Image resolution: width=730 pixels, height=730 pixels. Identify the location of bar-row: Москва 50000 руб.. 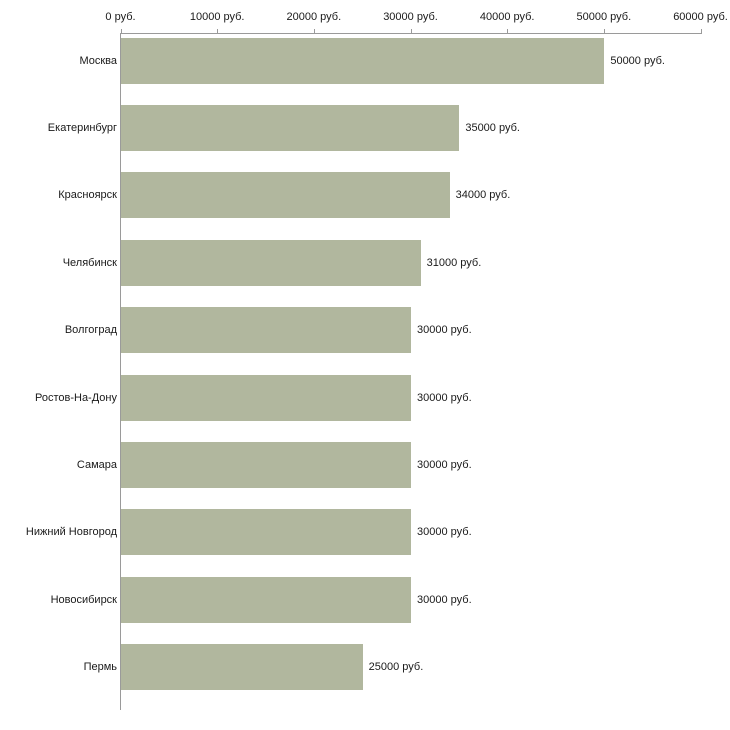
(365, 60).